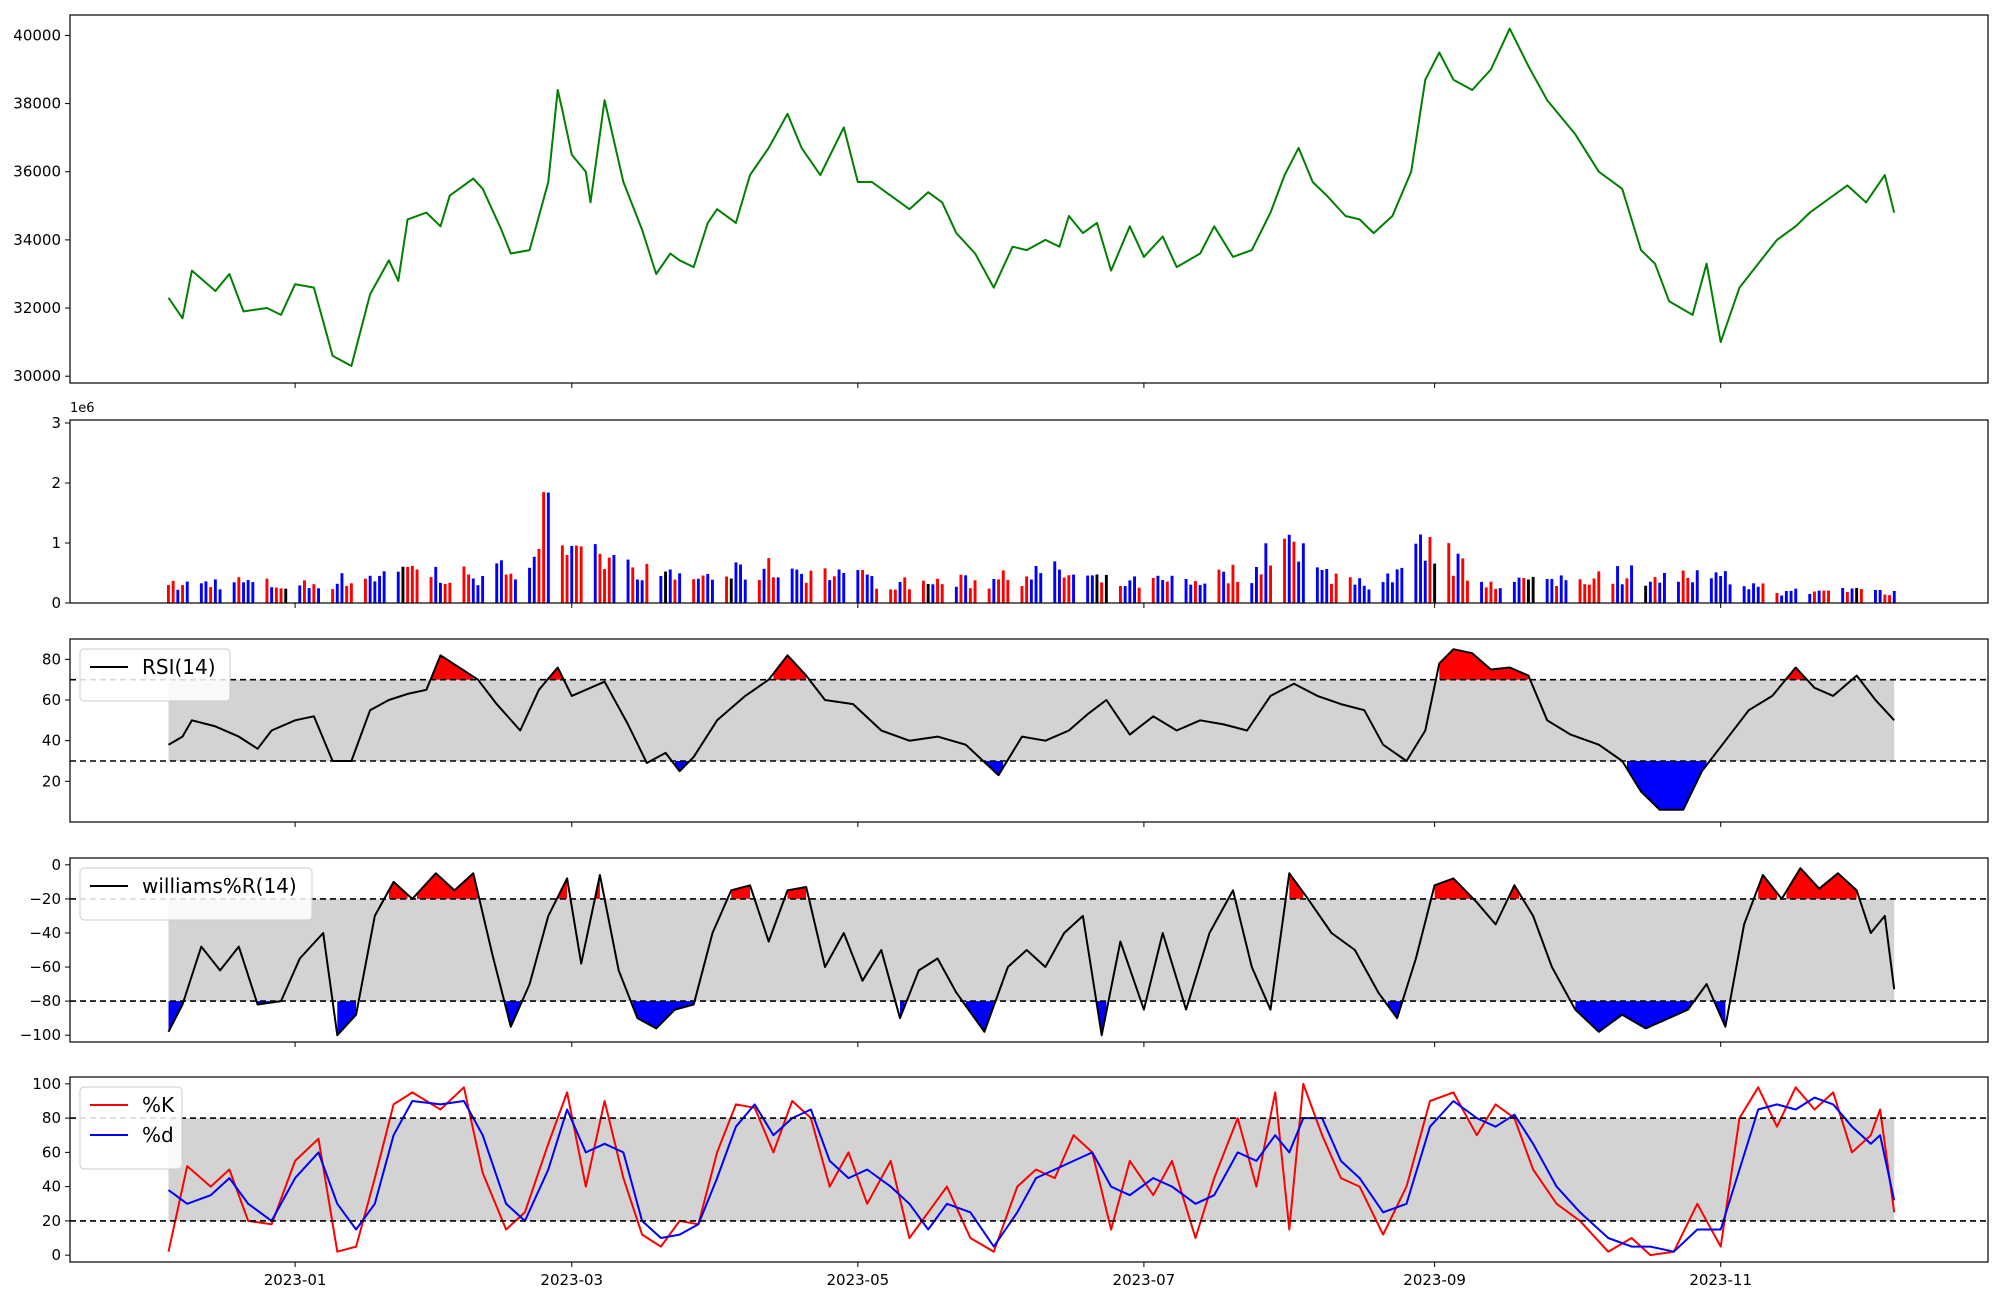 The height and width of the screenshot is (1300, 2000). Describe the element at coordinates (51, 1152) in the screenshot. I see `stochastic-ytick-label: 60` at that location.